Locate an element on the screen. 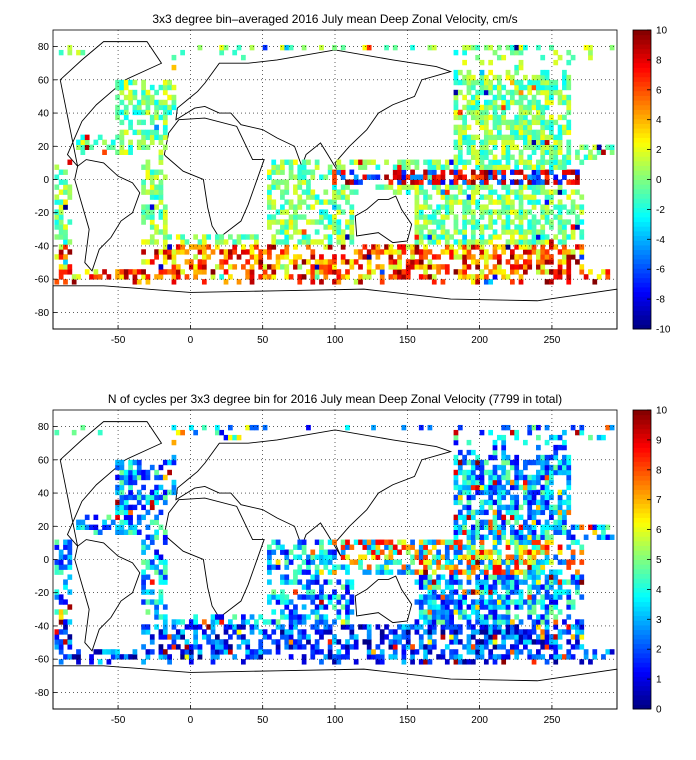 This screenshot has width=696, height=760. x-tick-label: 0 is located at coordinates (191, 340).